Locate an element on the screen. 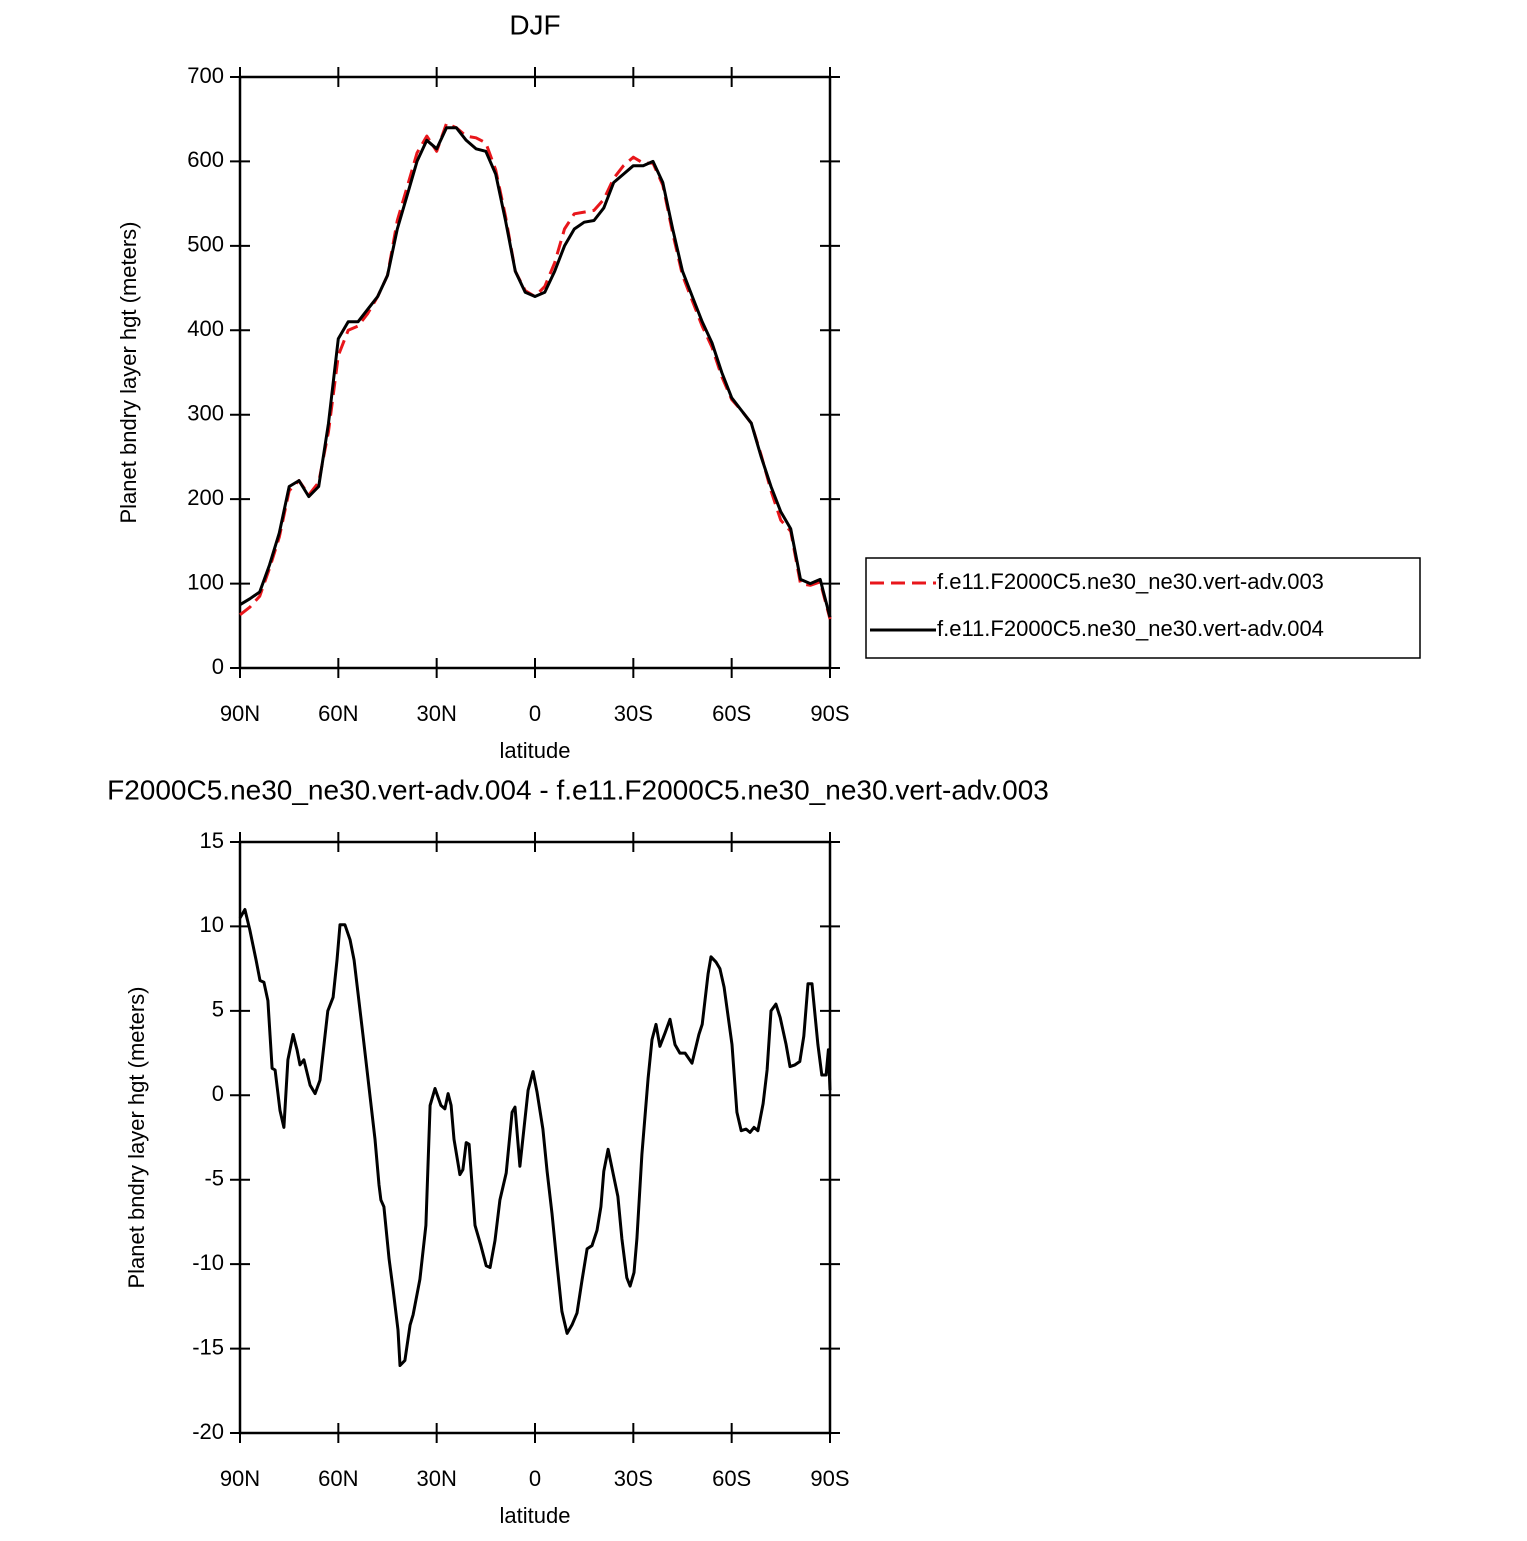 The height and width of the screenshot is (1541, 1527). y-tick-label: 15 is located at coordinates (212, 840).